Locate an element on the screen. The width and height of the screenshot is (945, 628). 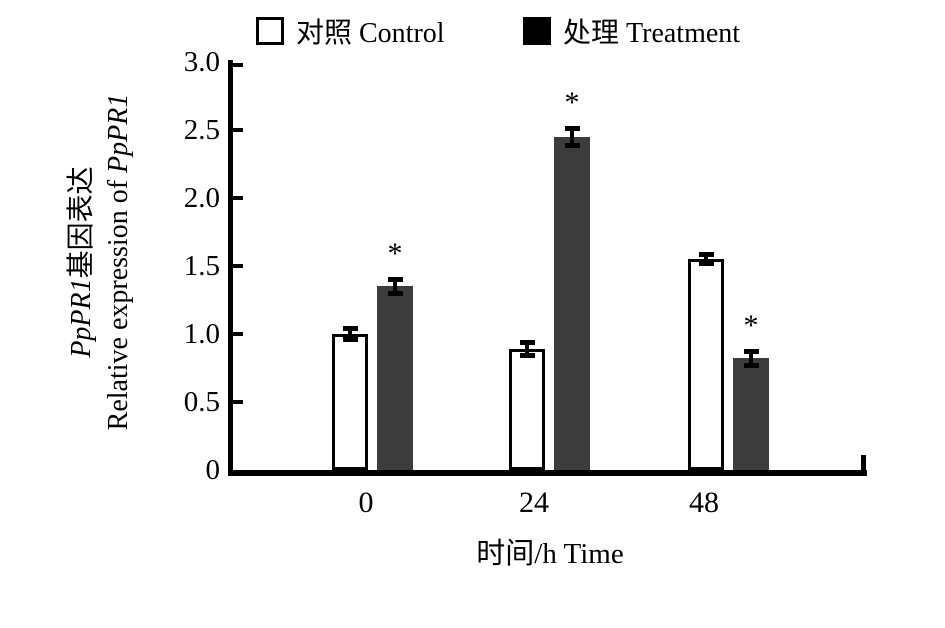
x-axis-title: 时间/h Time is located at coordinates (550, 554).